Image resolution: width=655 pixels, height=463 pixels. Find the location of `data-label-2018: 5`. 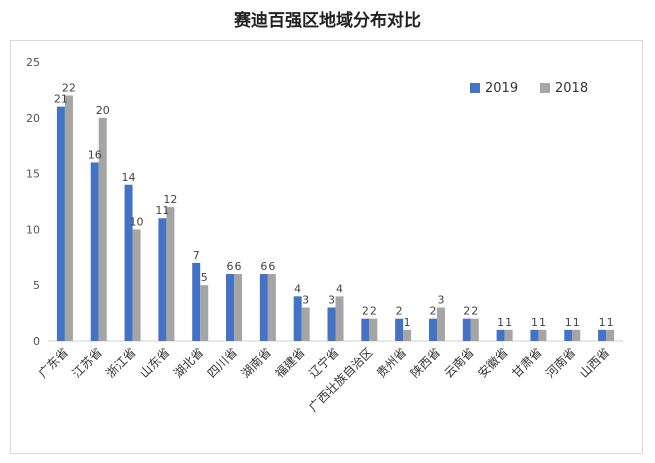

data-label-2018: 5 is located at coordinates (204, 277).